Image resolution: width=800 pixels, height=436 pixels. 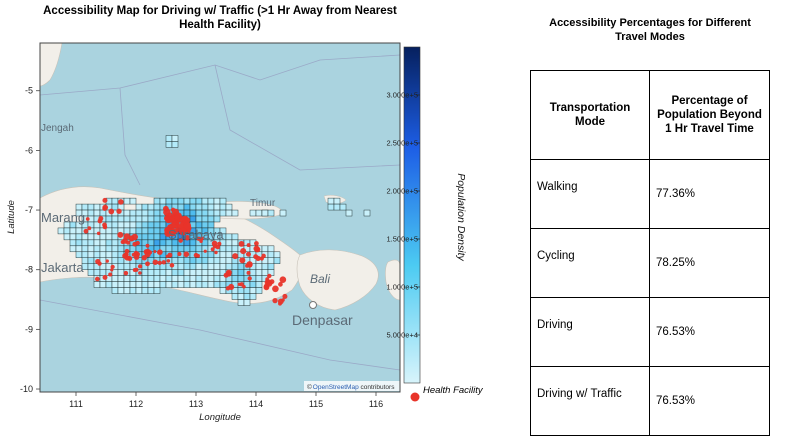 What do you see at coordinates (256, 404) in the screenshot?
I see `x-tick-label: 114` at bounding box center [256, 404].